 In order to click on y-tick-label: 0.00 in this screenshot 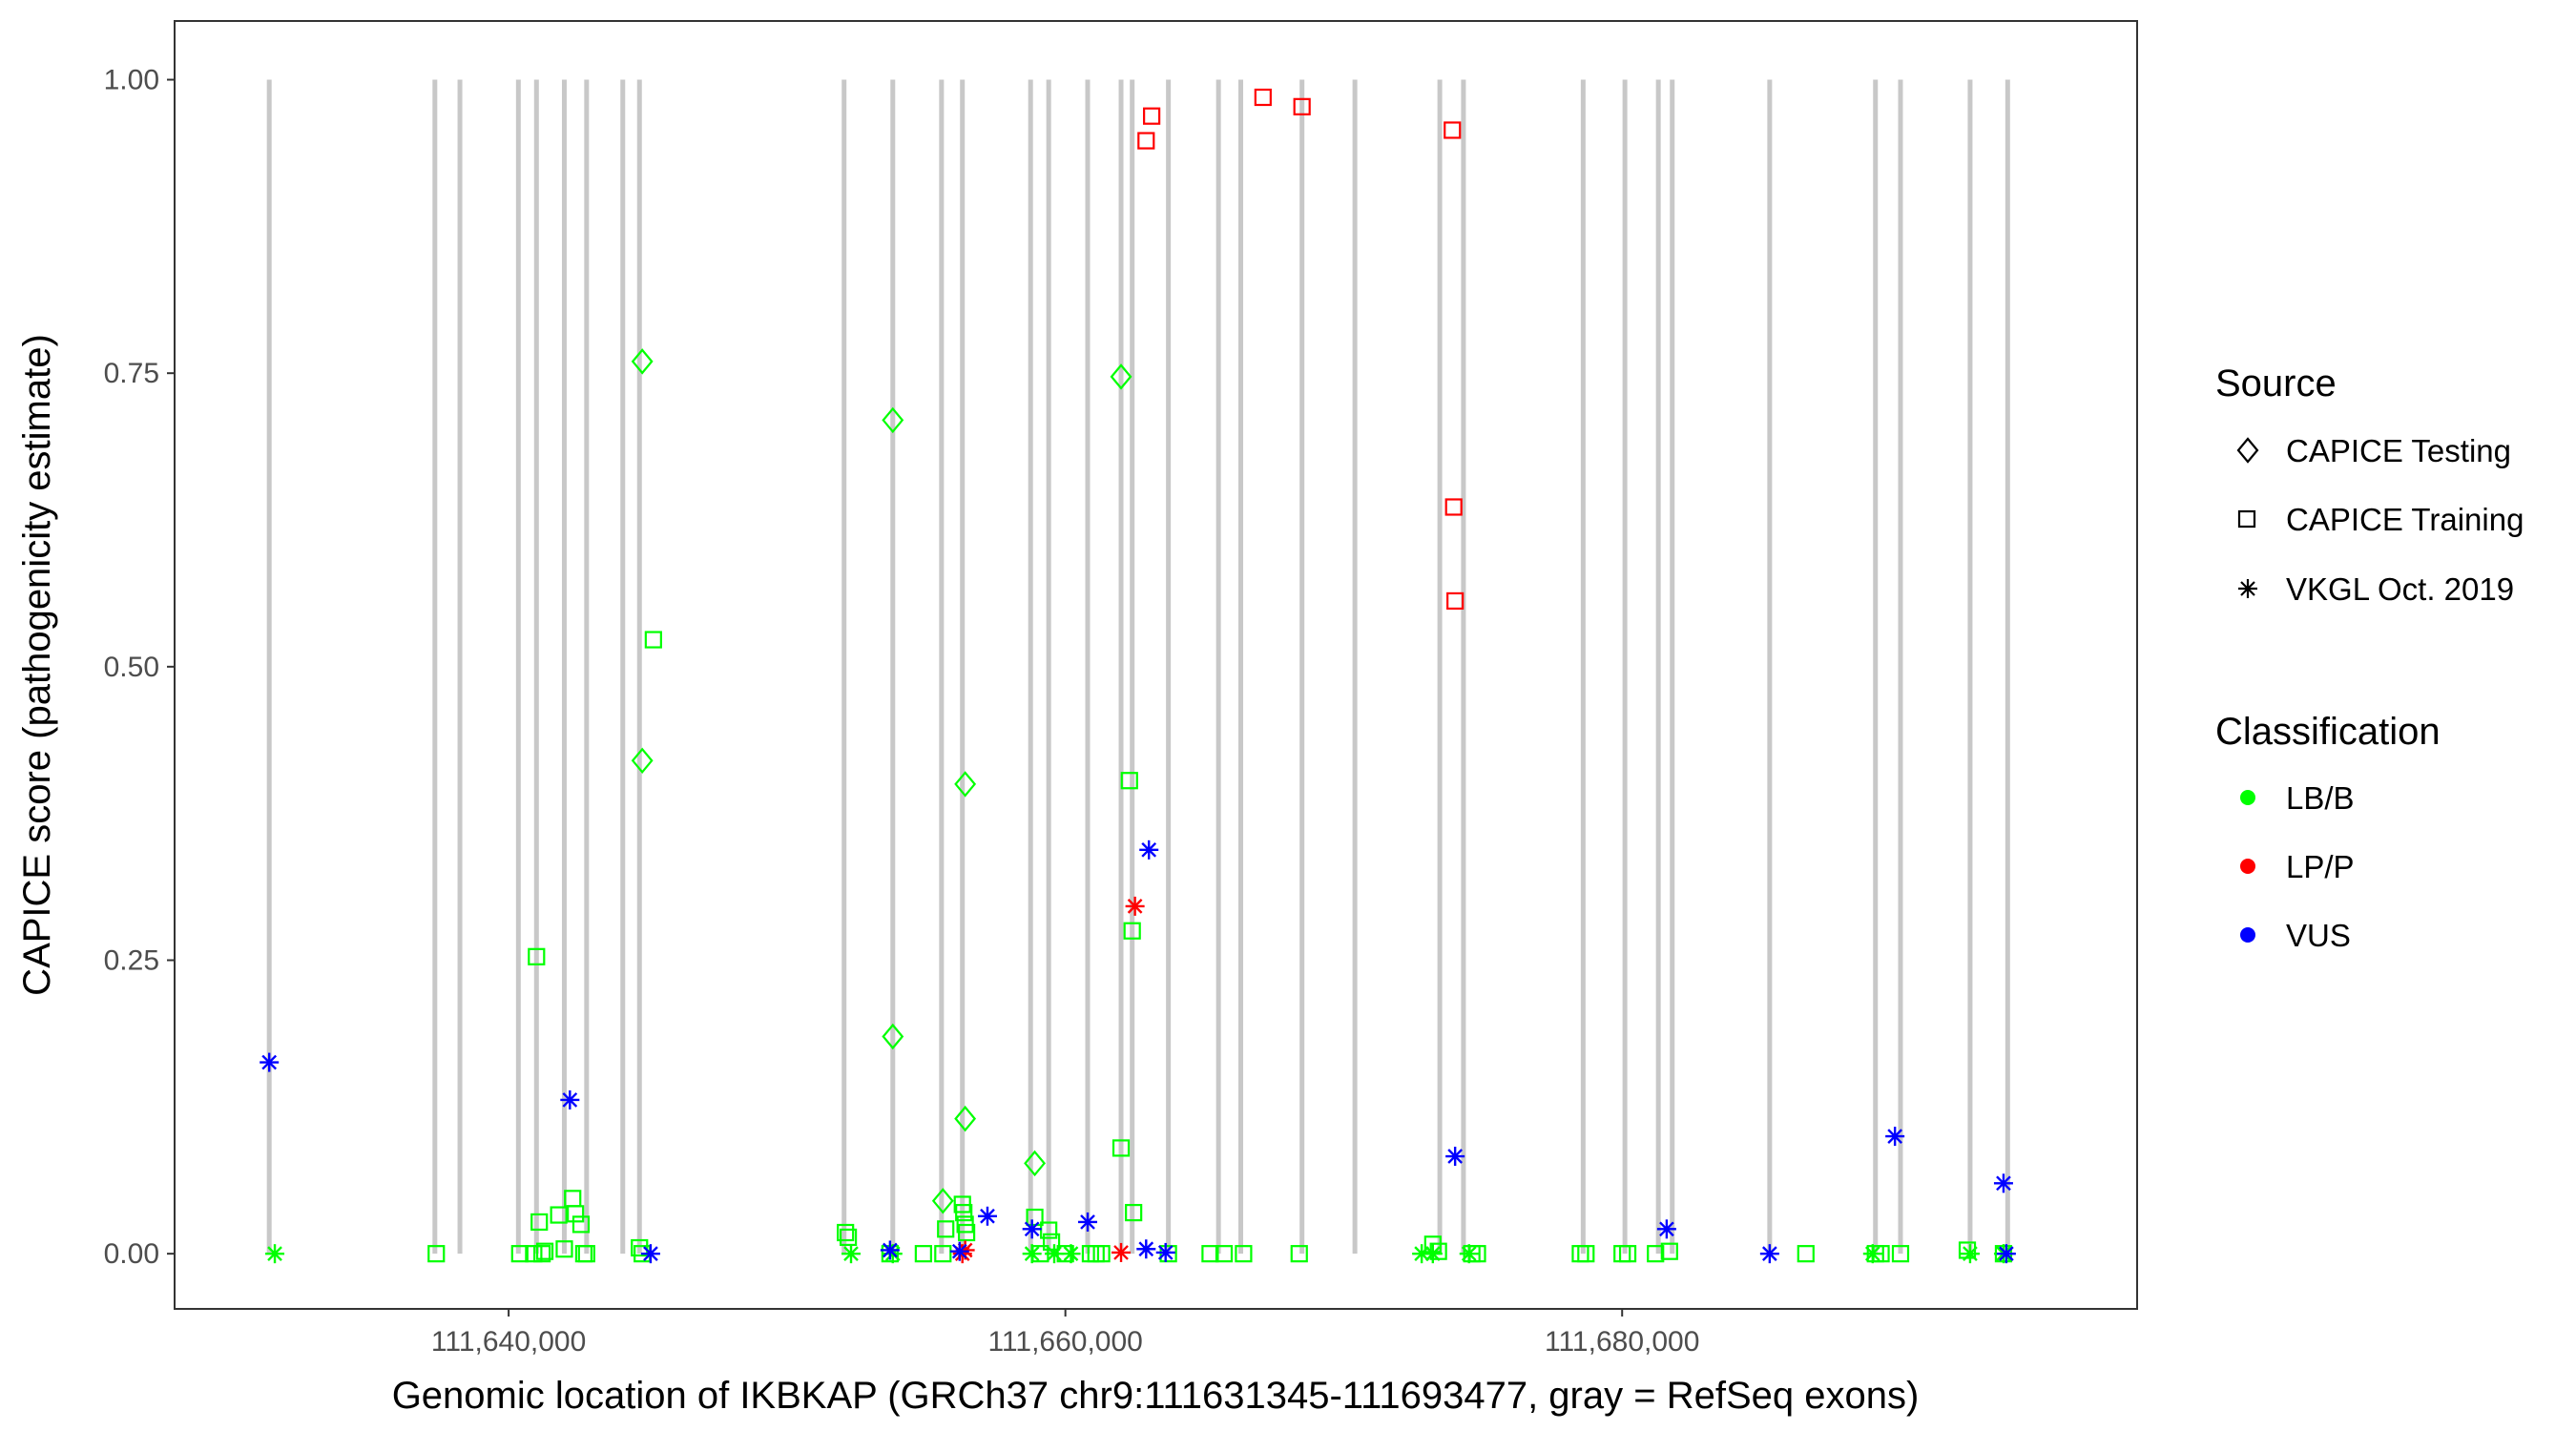, I will do `click(131, 1254)`.